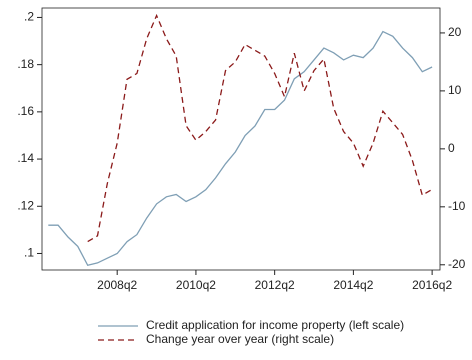 The image size is (472, 360). I want to click on y-tick-label: .12, so click(25, 205).